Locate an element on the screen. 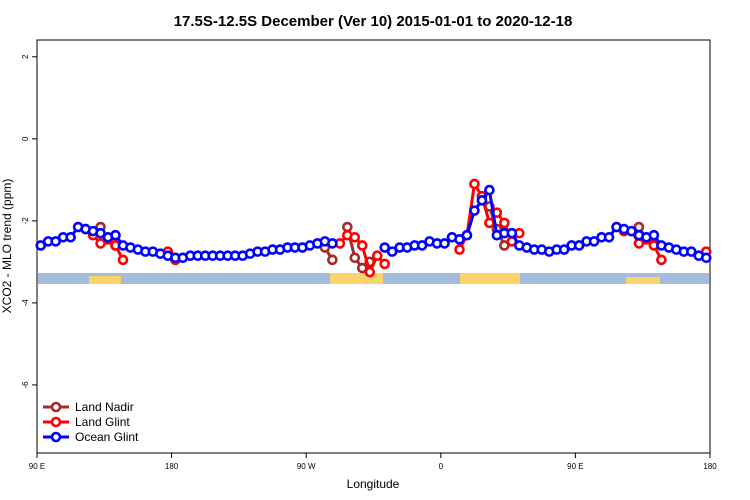 The image size is (750, 500). x-axis-label: Longitude is located at coordinates (373, 484).